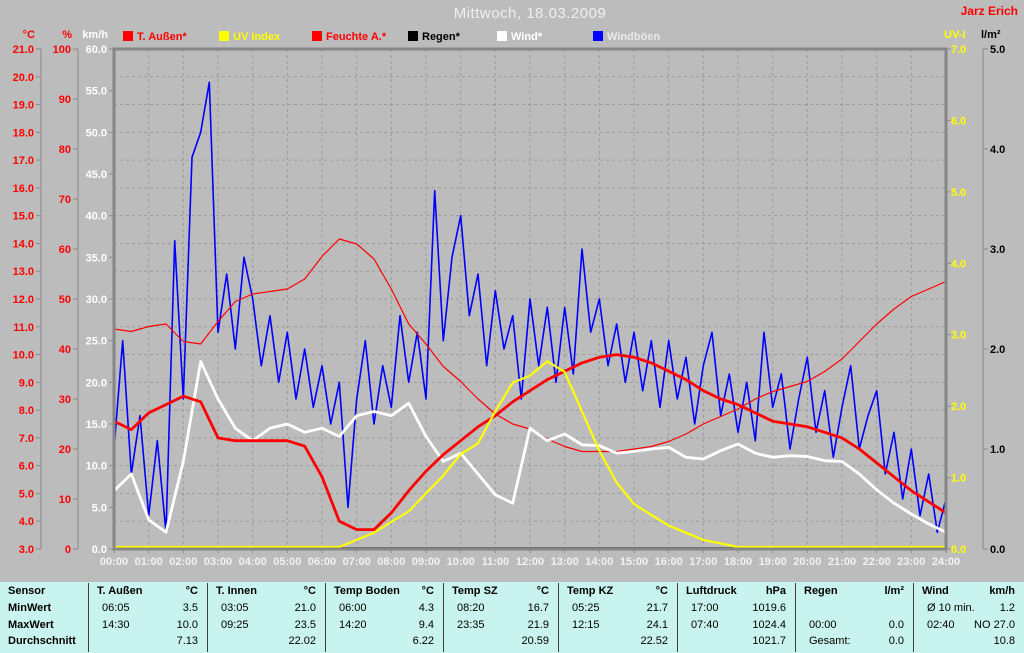  I want to click on y-tick-label: 19.0, so click(23, 106).